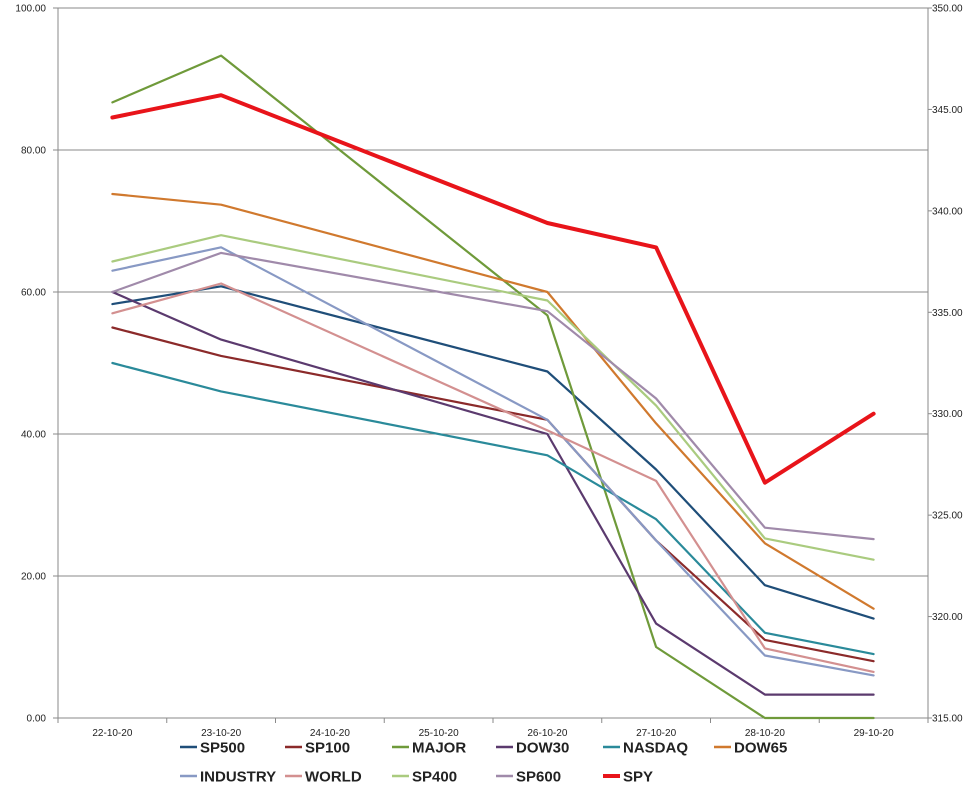  Describe the element at coordinates (37, 719) in the screenshot. I see `y-tick-label: 0.00` at that location.